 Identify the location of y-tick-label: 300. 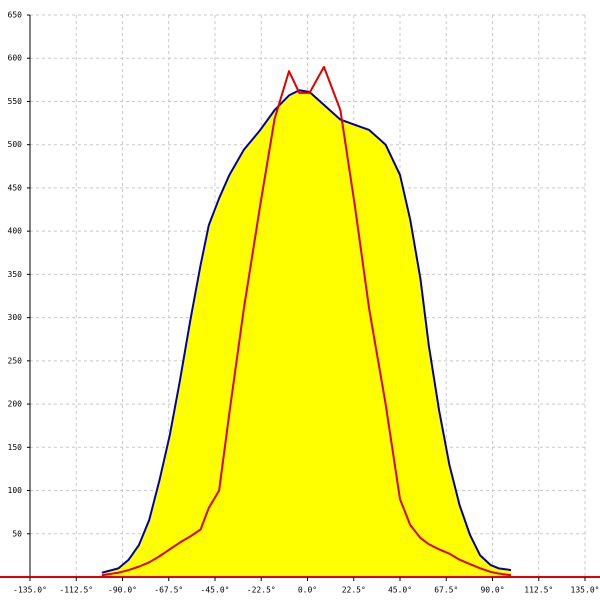
(15, 317).